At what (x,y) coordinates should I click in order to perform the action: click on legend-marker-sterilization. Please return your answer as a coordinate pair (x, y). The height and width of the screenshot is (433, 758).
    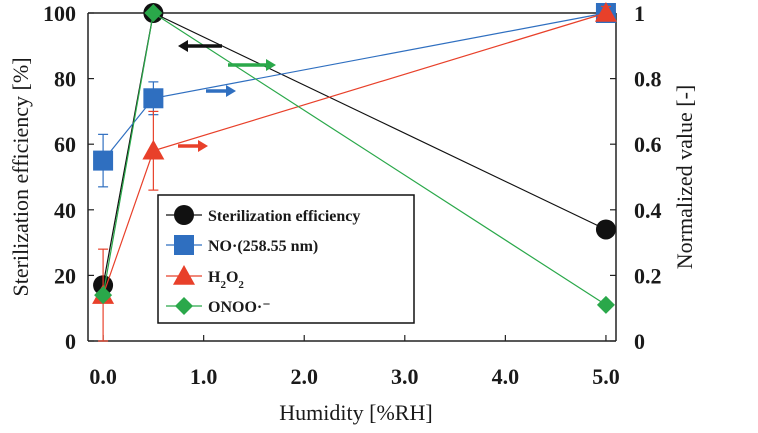
    Looking at the image, I should click on (184, 215).